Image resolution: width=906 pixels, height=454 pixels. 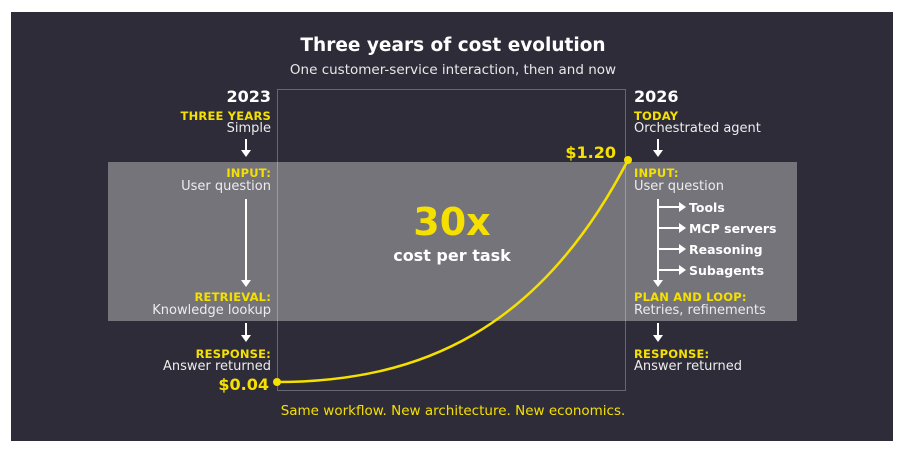 What do you see at coordinates (248, 96) in the screenshot?
I see `year-2023: 2023` at bounding box center [248, 96].